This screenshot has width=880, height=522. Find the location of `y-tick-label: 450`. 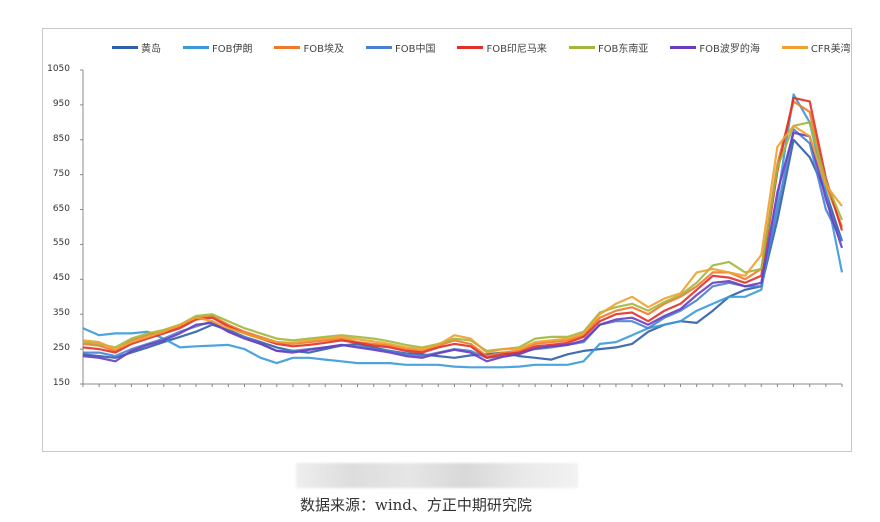

y-tick-label: 450 is located at coordinates (61, 278).